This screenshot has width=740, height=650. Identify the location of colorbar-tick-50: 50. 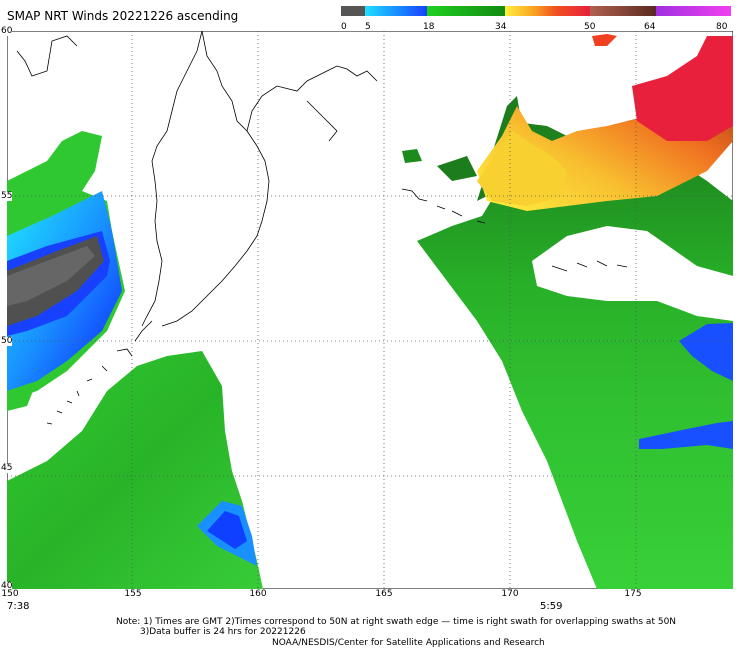
(590, 27).